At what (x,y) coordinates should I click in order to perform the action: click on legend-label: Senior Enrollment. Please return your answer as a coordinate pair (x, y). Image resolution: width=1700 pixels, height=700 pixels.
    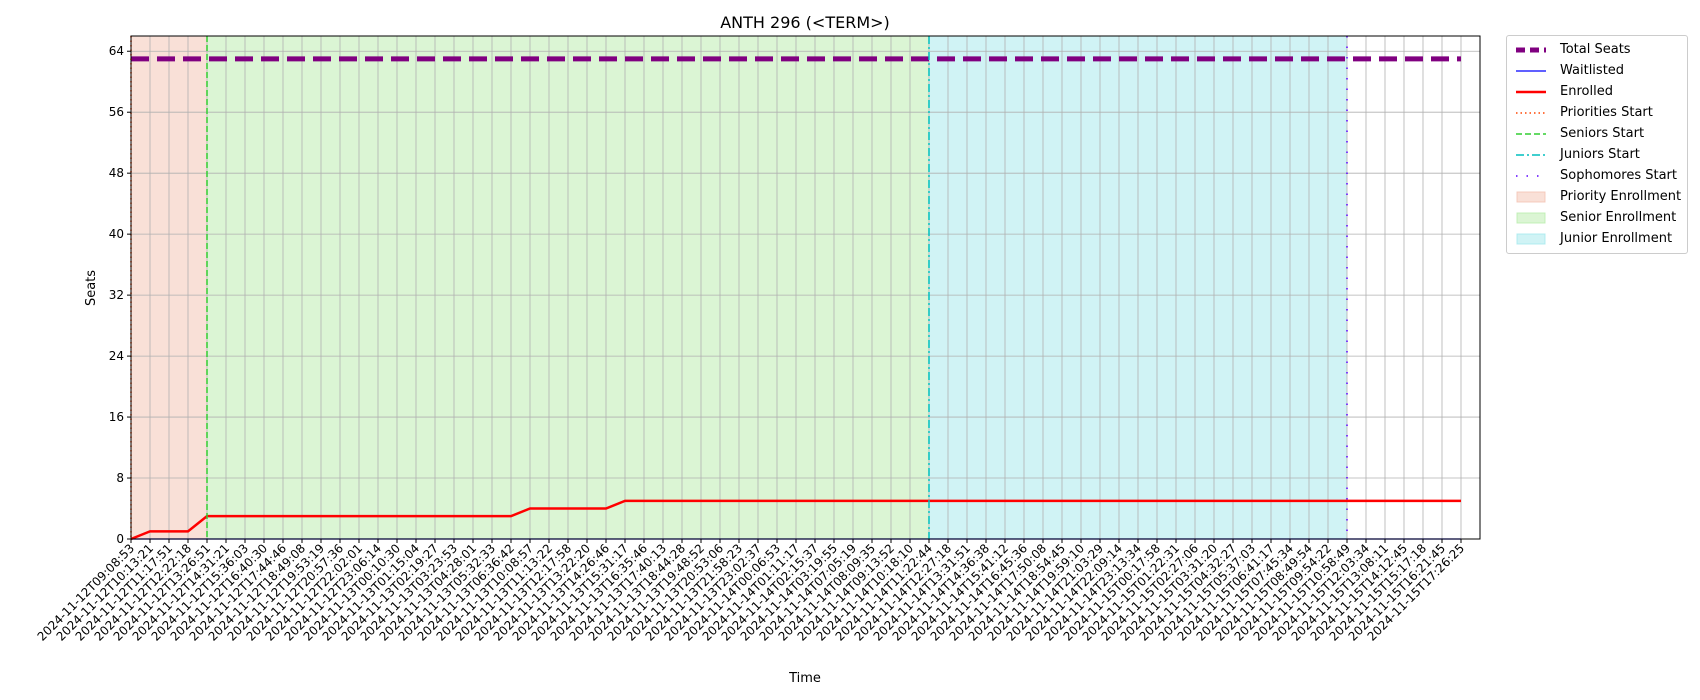
    Looking at the image, I should click on (1618, 217).